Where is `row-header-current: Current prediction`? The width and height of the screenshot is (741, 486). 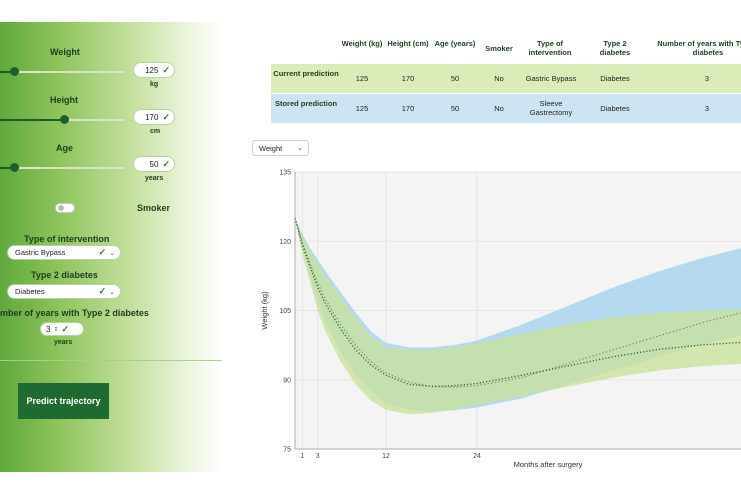 row-header-current: Current prediction is located at coordinates (306, 73).